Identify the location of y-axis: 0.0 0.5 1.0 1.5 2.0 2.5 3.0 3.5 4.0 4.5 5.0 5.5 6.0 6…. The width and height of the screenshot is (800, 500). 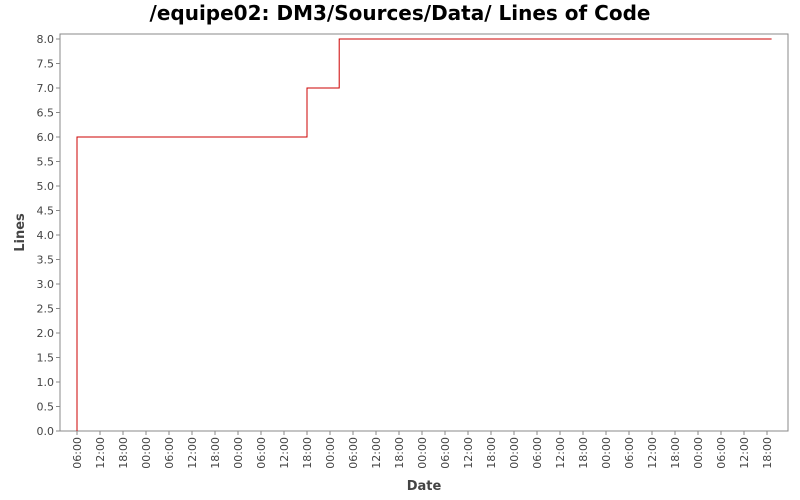
(48, 235).